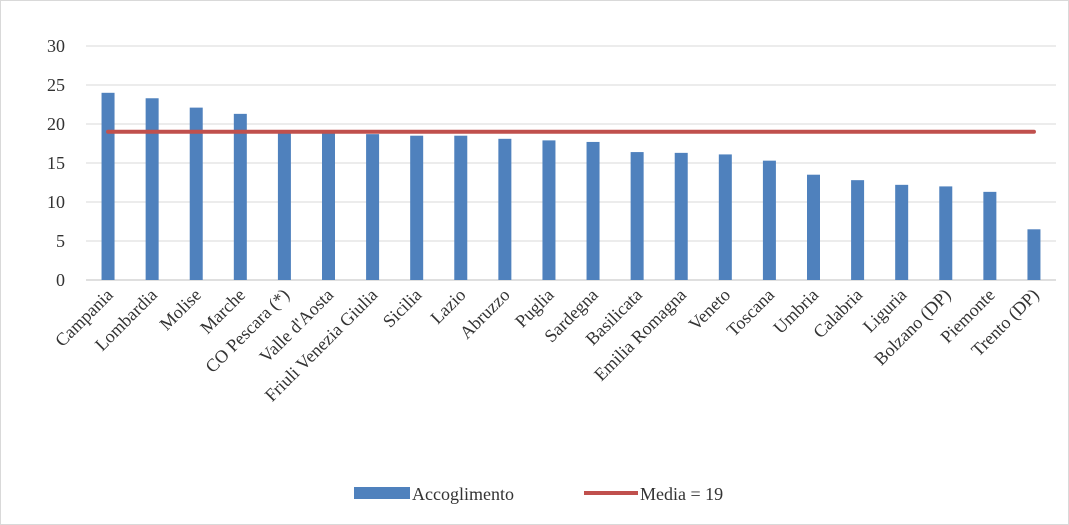 Image resolution: width=1069 pixels, height=525 pixels. Describe the element at coordinates (181, 310) in the screenshot. I see `x-category-label: Molise` at that location.